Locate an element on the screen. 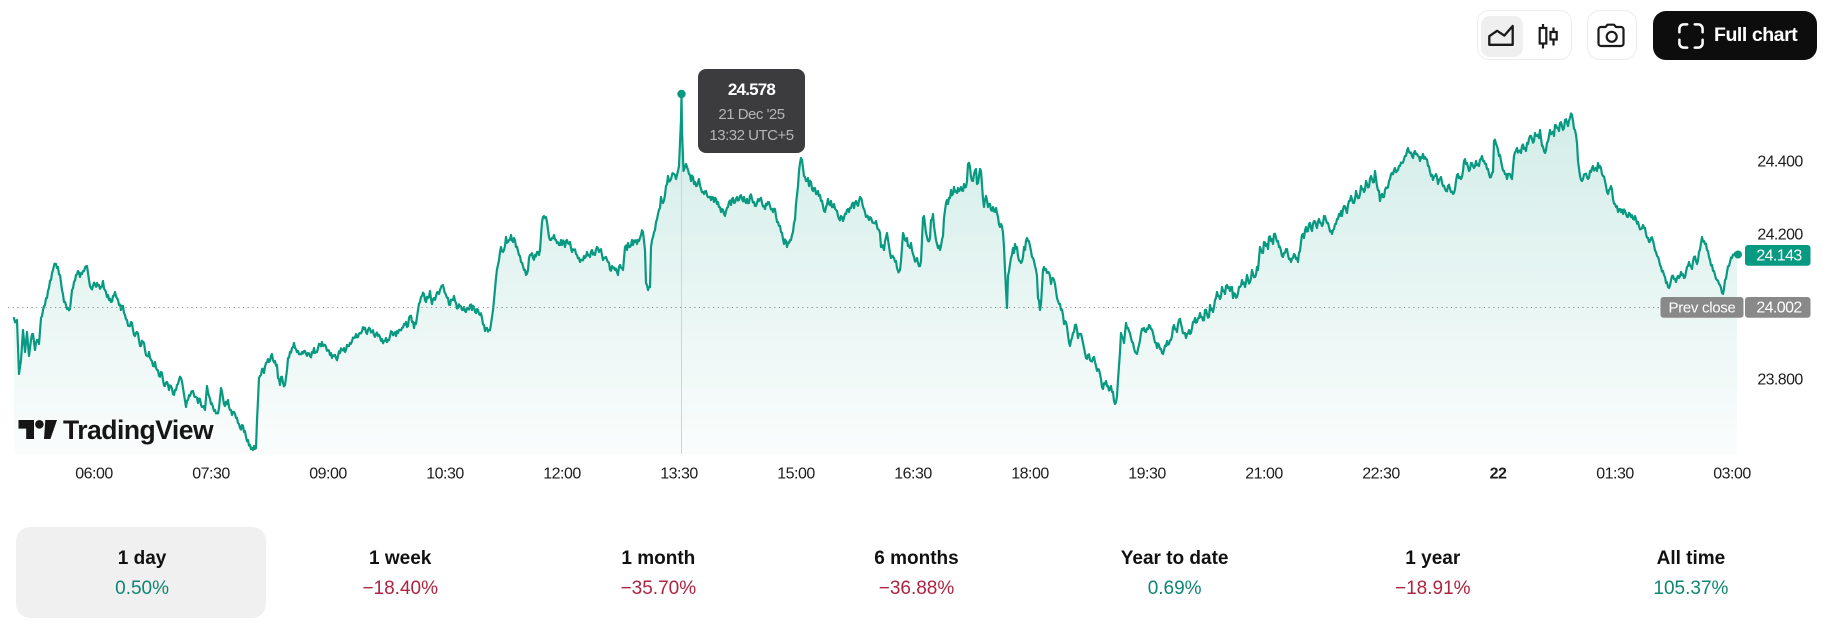 This screenshot has width=1832, height=631. svg-text: 03:00 is located at coordinates (1732, 474).